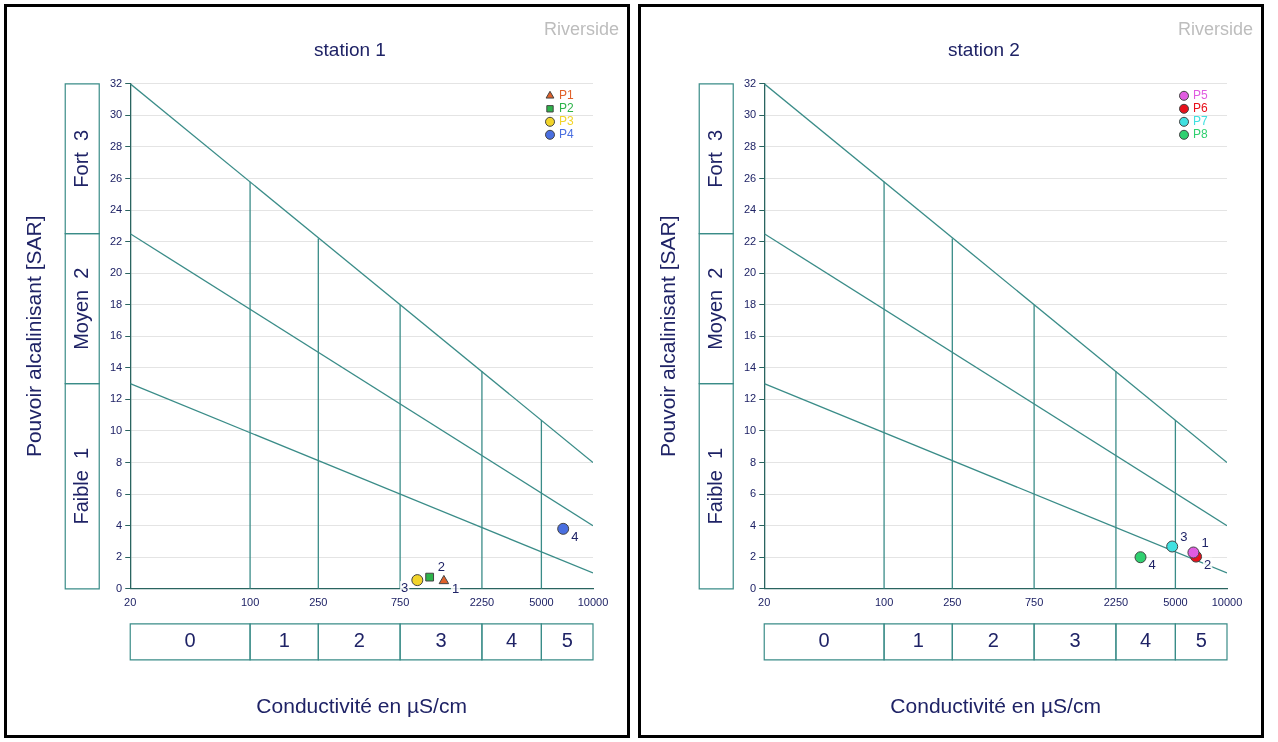 The height and width of the screenshot is (742, 1278). I want to click on chart-title: station 2, so click(984, 49).